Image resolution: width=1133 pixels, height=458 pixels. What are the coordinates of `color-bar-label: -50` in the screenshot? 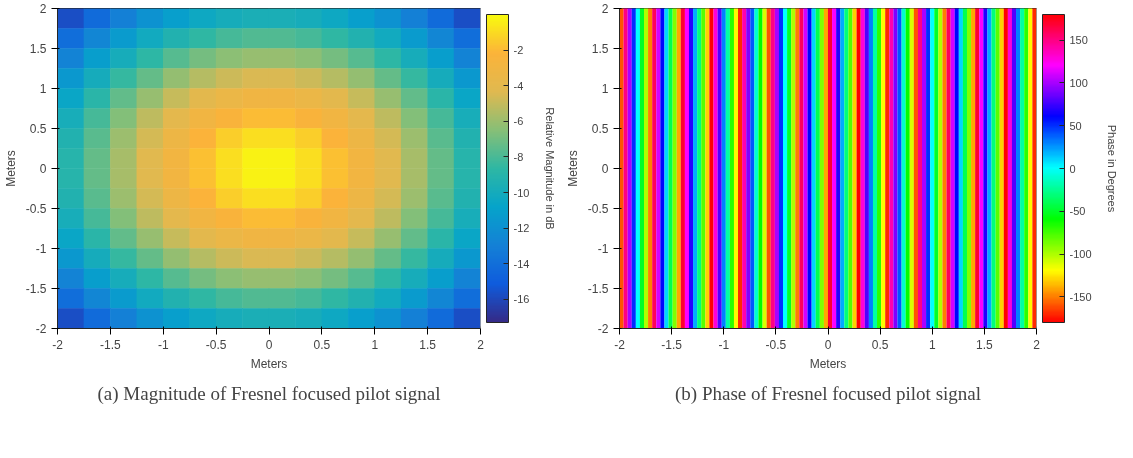 It's located at (1077, 211).